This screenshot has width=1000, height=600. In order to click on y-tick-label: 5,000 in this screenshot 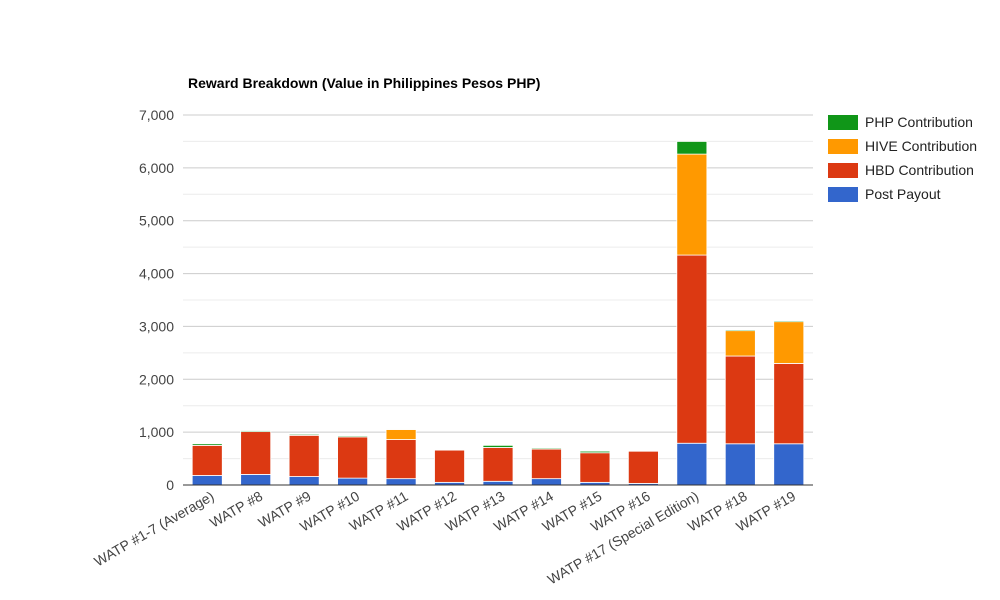, I will do `click(156, 221)`.